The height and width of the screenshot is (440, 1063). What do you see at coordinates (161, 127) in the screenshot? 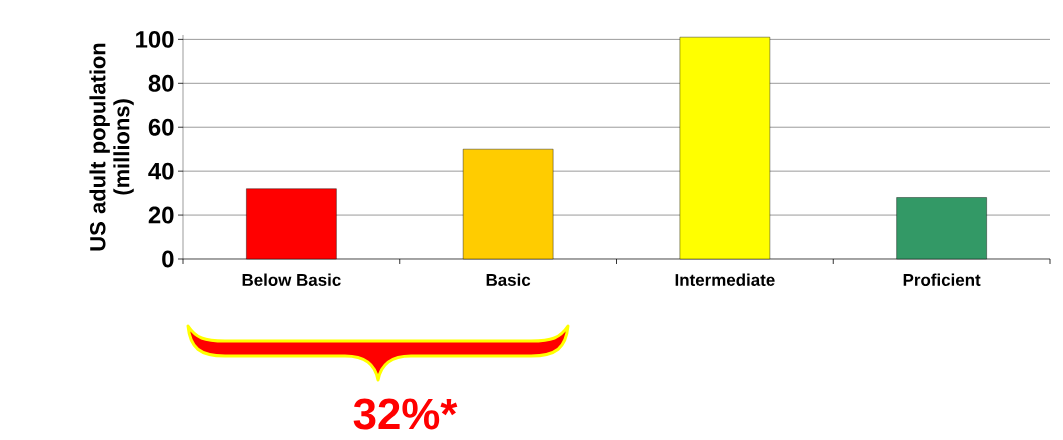
I see `y-tick-label: 60` at bounding box center [161, 127].